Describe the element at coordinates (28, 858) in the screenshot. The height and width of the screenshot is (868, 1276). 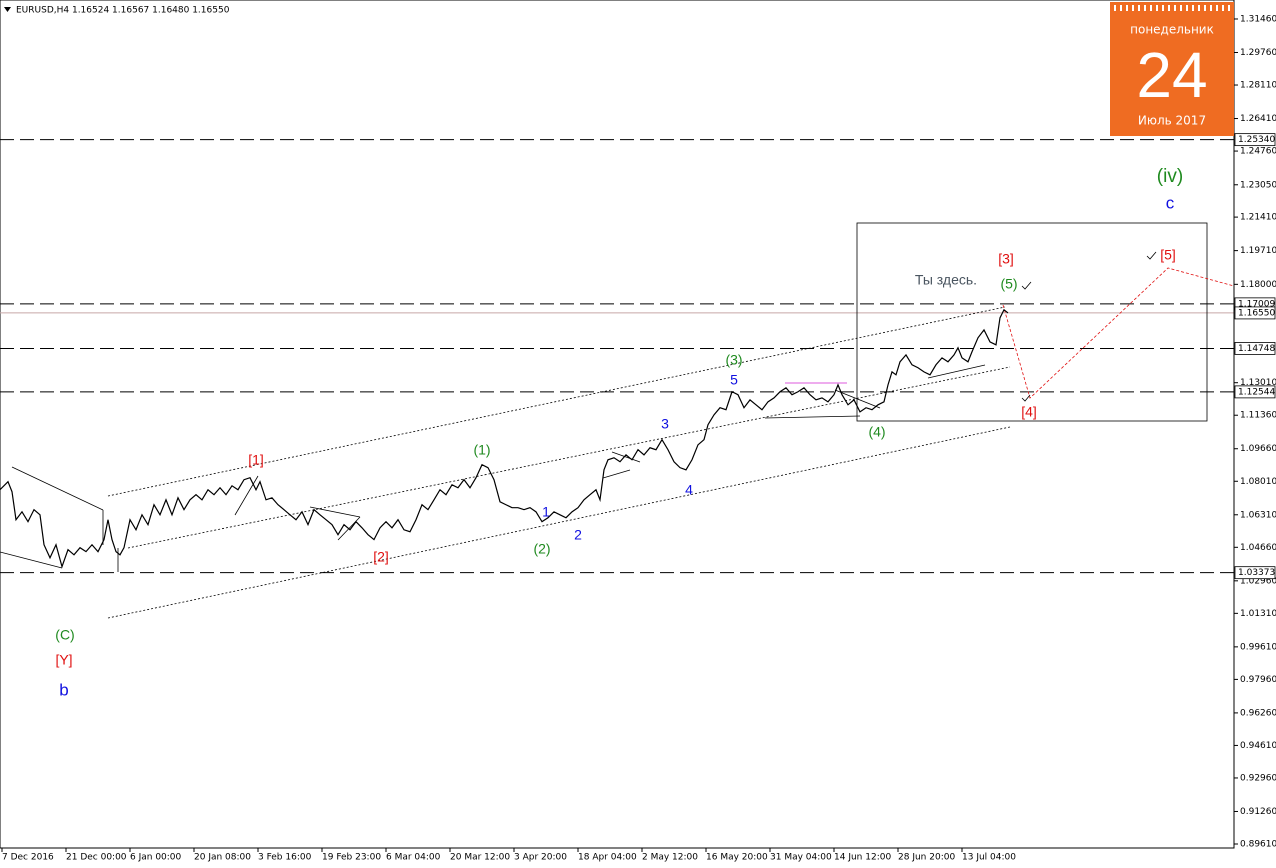
I see `x-tick-label: 7 Dec 2016` at that location.